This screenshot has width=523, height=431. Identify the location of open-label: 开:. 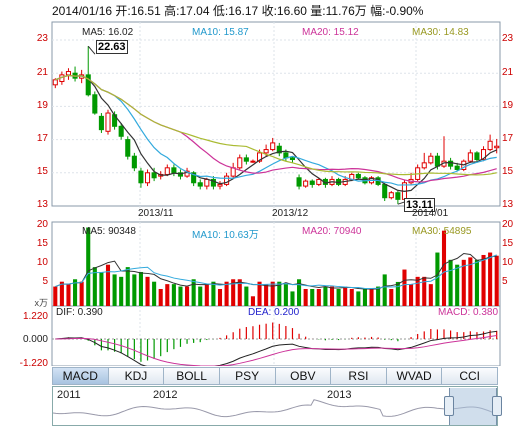
(123, 11).